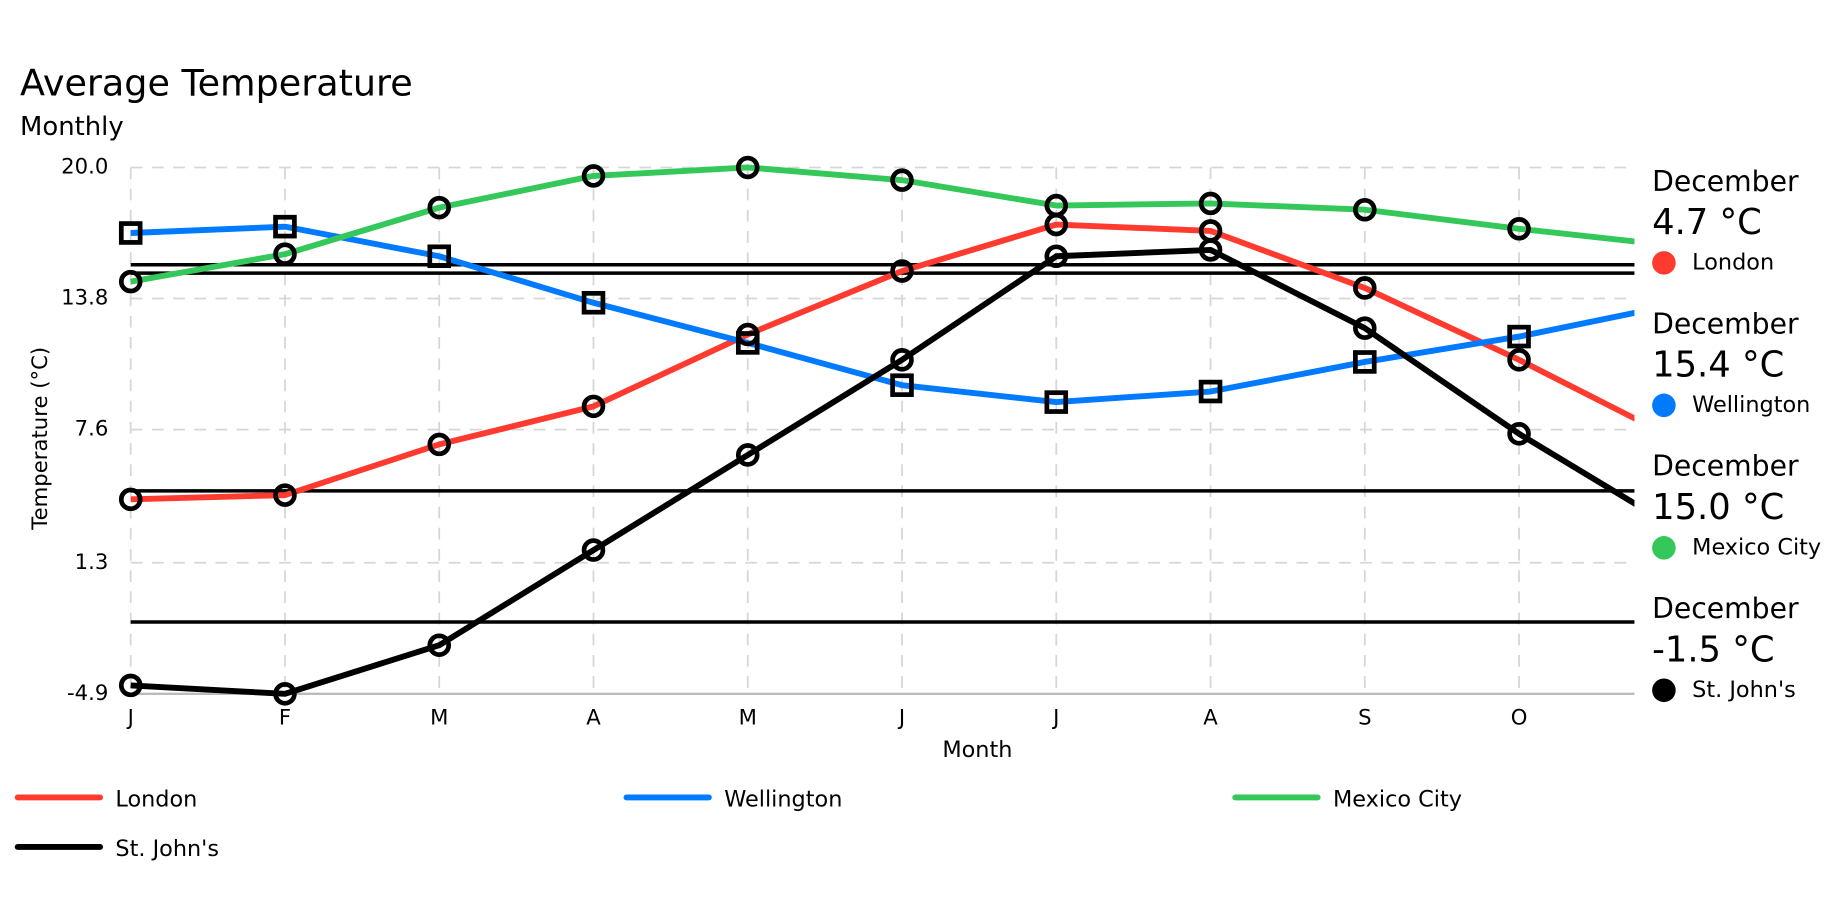 This screenshot has width=1837, height=919. Describe the element at coordinates (1364, 717) in the screenshot. I see `x-tick-label: S` at that location.